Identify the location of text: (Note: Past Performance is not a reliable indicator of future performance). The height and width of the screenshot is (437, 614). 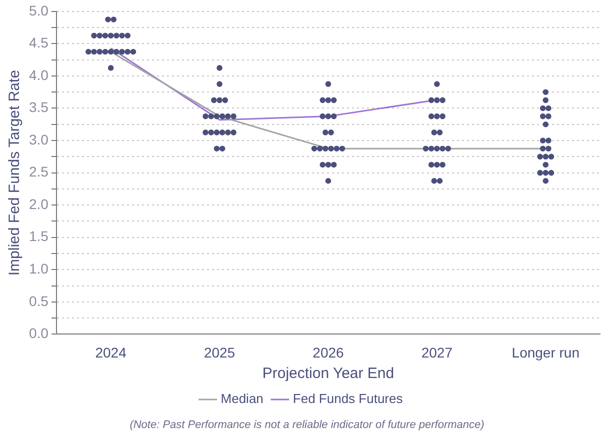
(307, 425).